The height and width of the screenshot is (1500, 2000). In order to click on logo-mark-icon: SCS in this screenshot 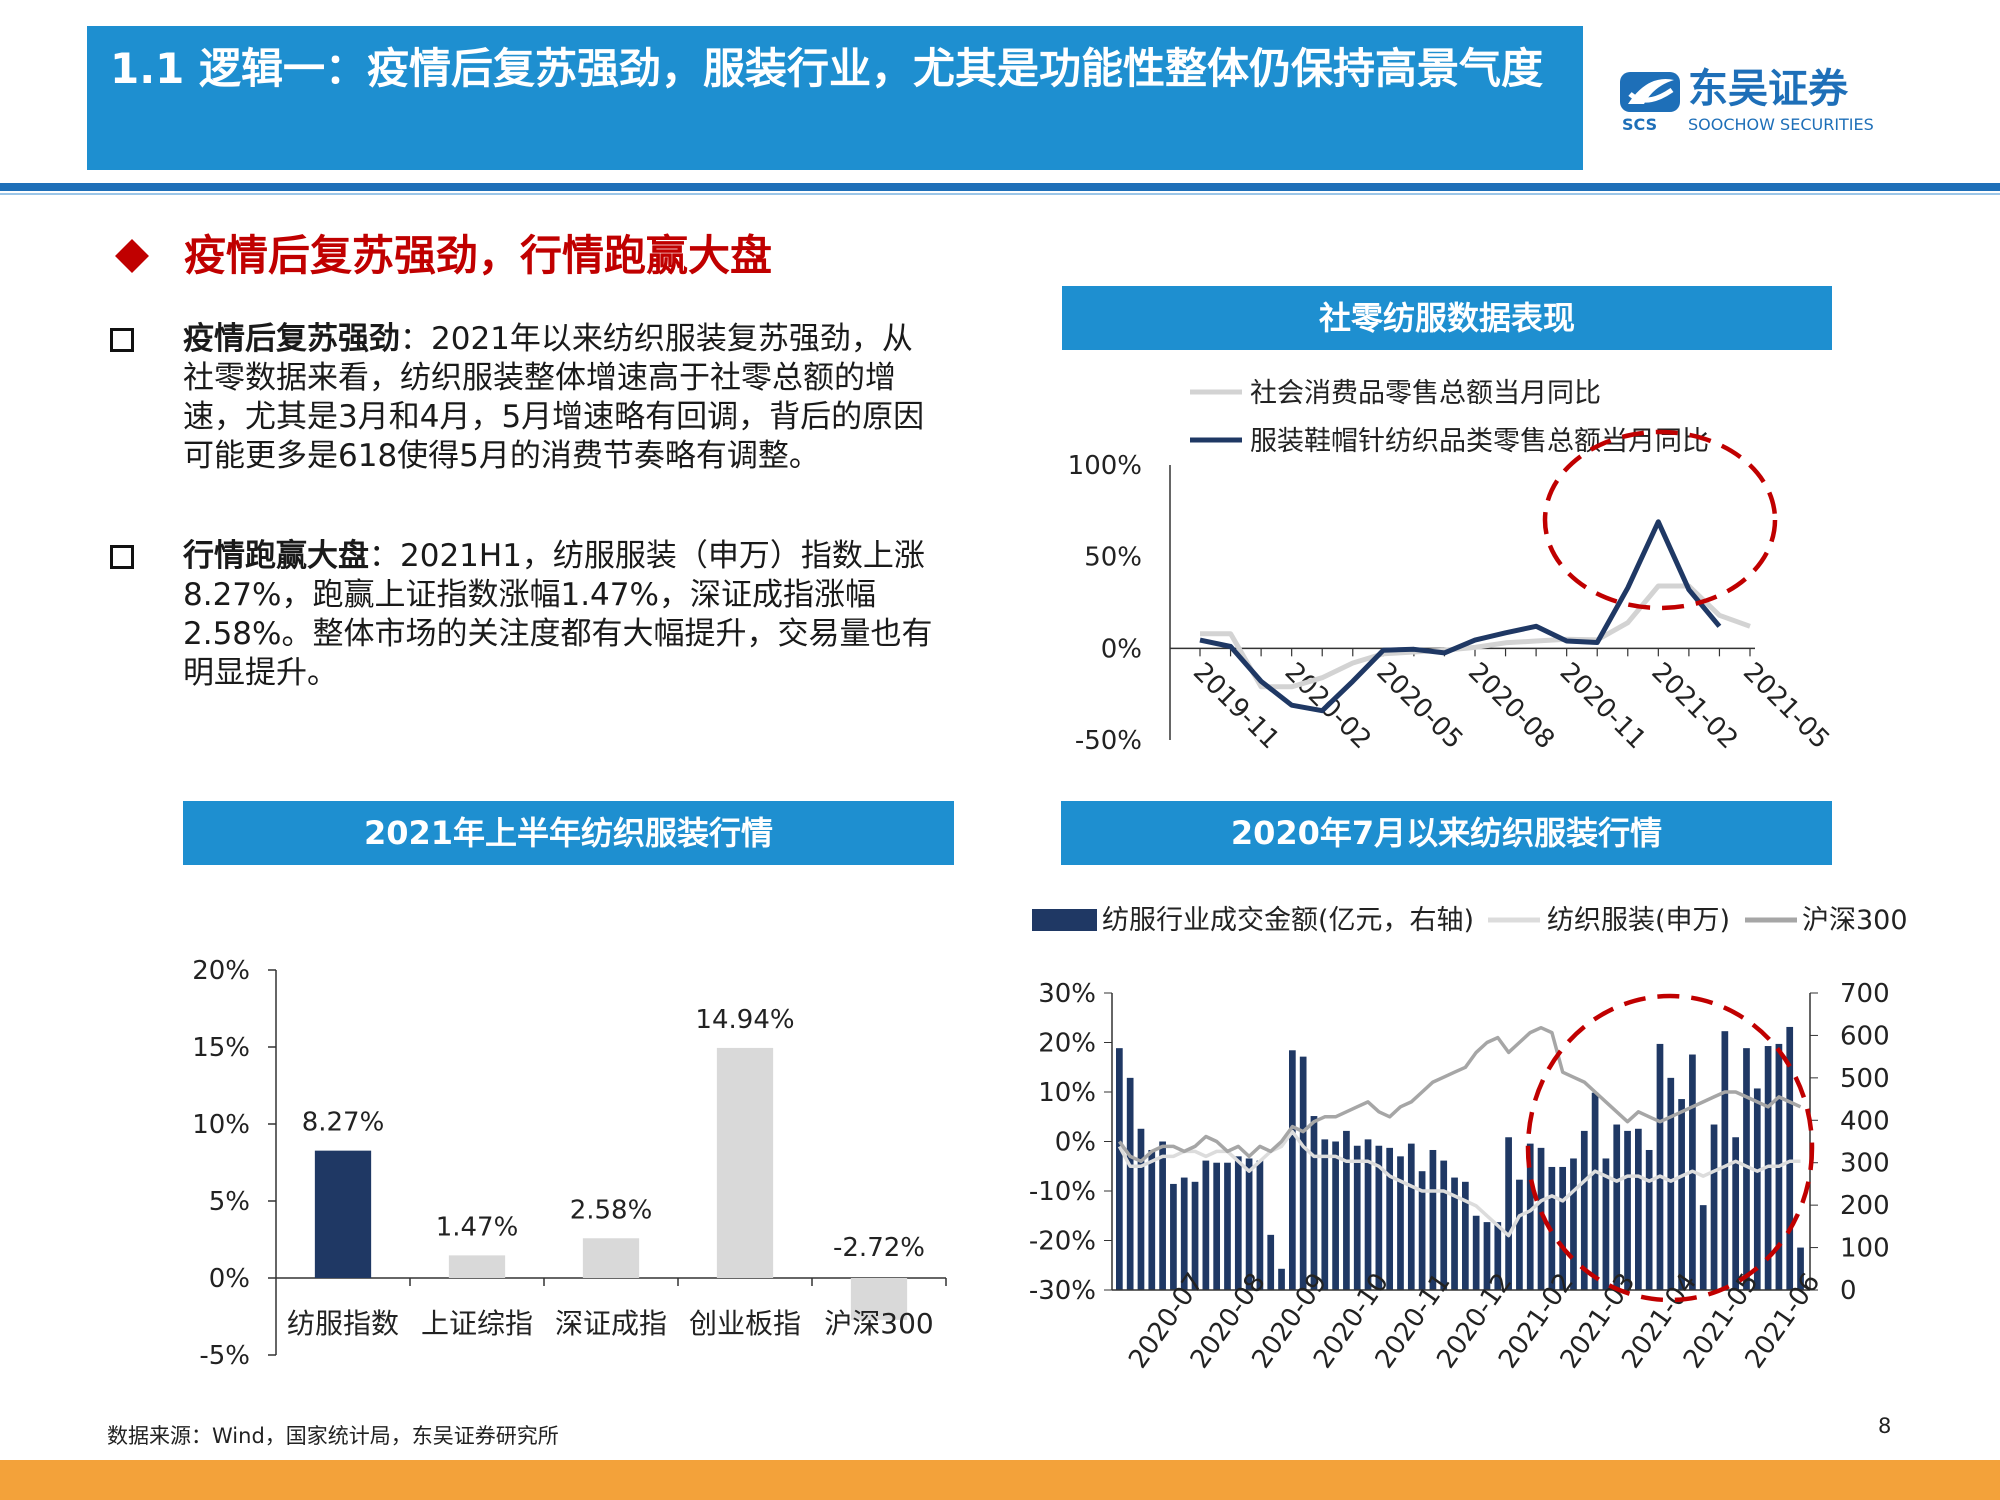, I will do `click(1650, 103)`.